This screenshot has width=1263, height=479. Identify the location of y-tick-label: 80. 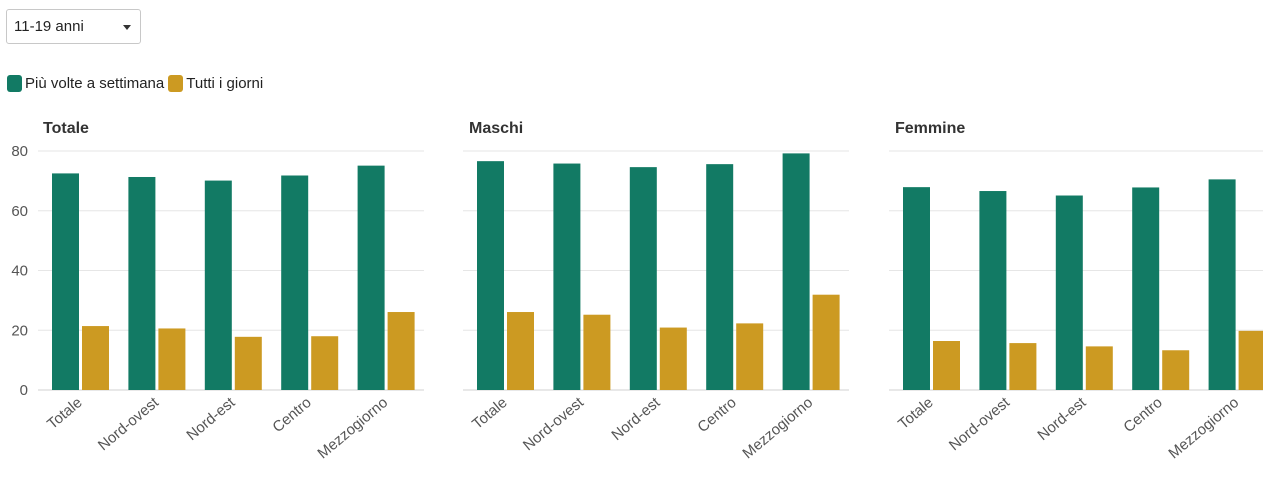
(19, 151).